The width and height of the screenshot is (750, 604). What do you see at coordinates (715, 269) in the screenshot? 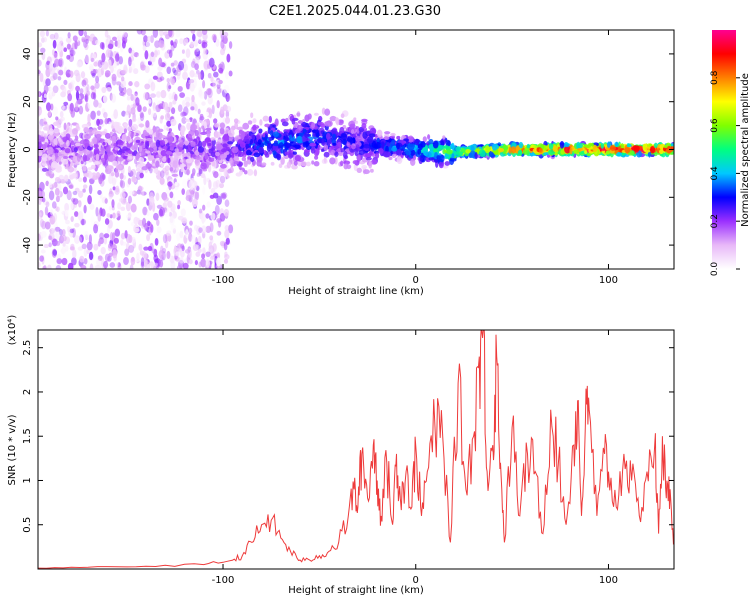
I see `colorbar-tick-label: 0.0` at bounding box center [715, 269].